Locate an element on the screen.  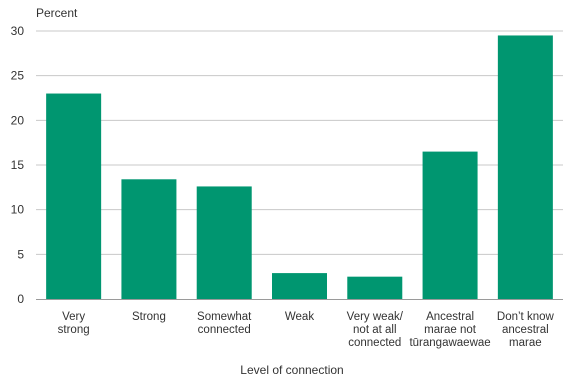
category-label: Don’t know ancestral marae is located at coordinates (526, 330).